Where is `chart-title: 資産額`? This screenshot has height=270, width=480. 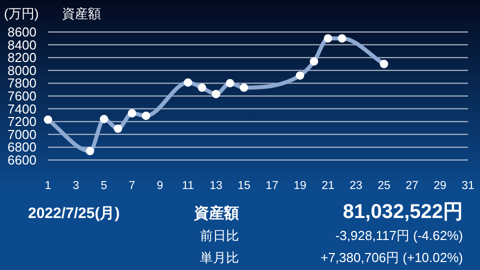
chart-title: 資産額 is located at coordinates (81, 13).